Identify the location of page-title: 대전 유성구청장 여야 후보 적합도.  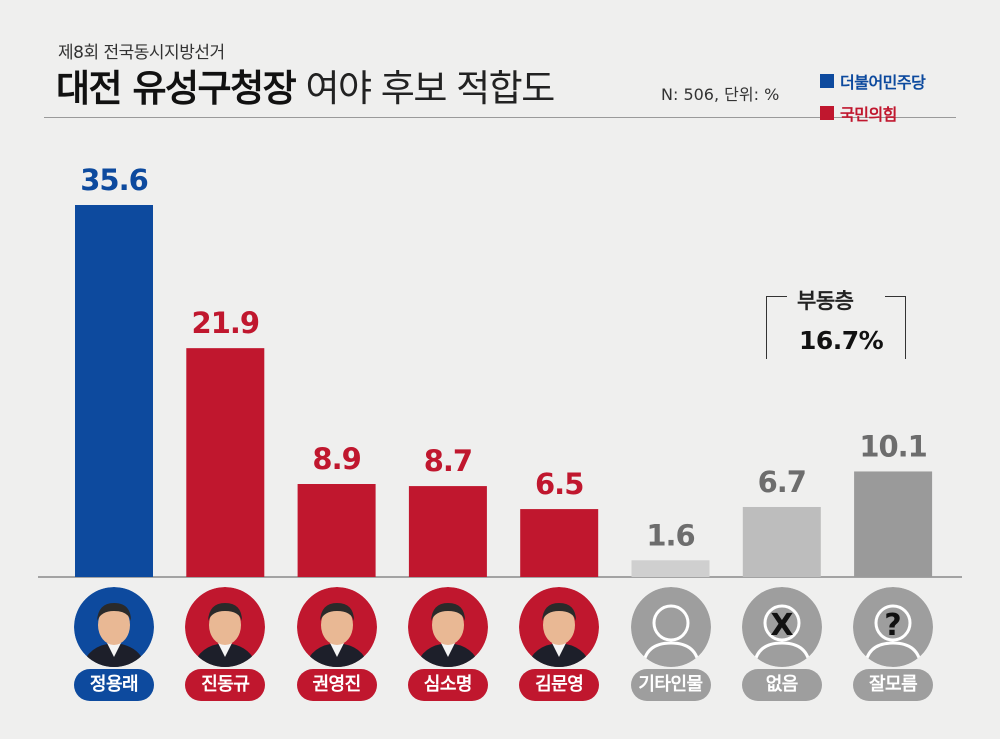
(305, 85).